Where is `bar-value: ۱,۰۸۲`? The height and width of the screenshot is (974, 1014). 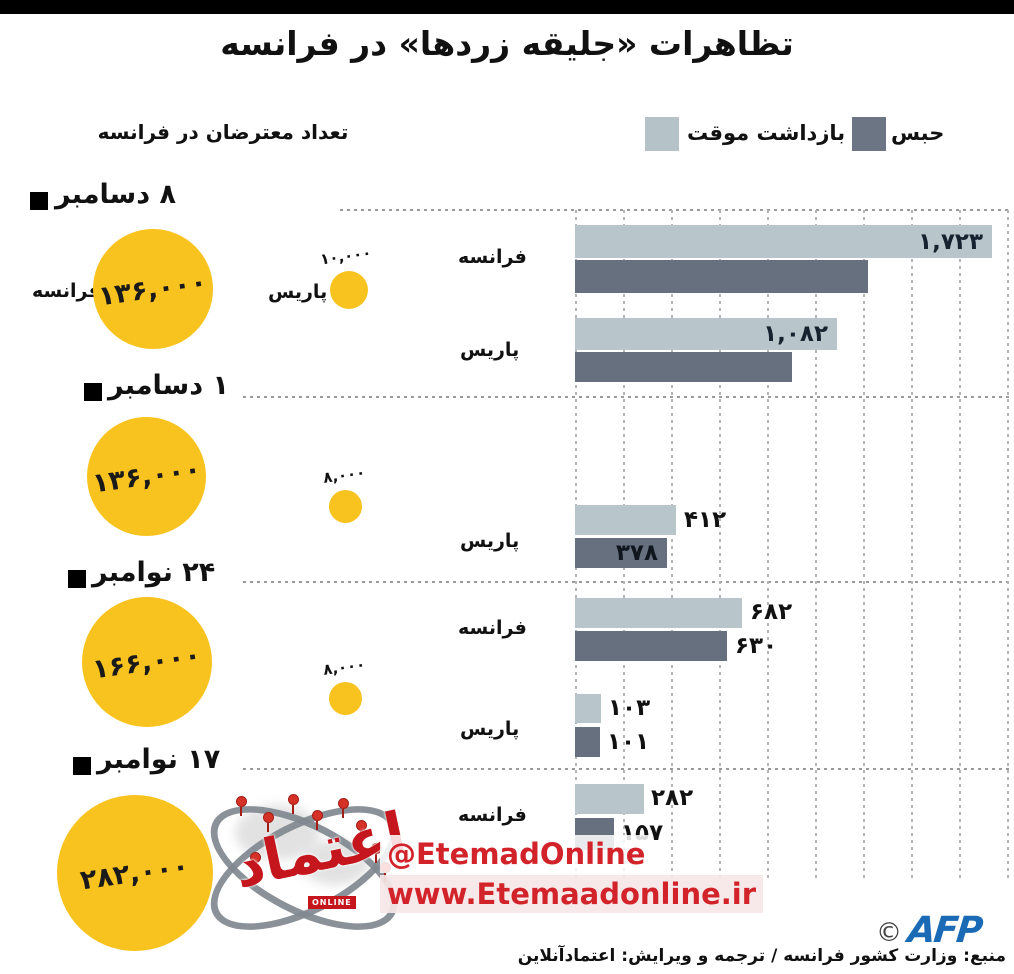
bar-value: ۱,۰۸۲ is located at coordinates (795, 334).